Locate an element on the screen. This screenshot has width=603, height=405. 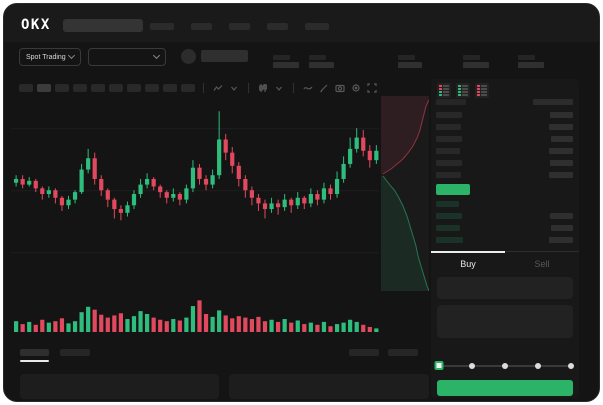
amount-slider is located at coordinates (504, 366).